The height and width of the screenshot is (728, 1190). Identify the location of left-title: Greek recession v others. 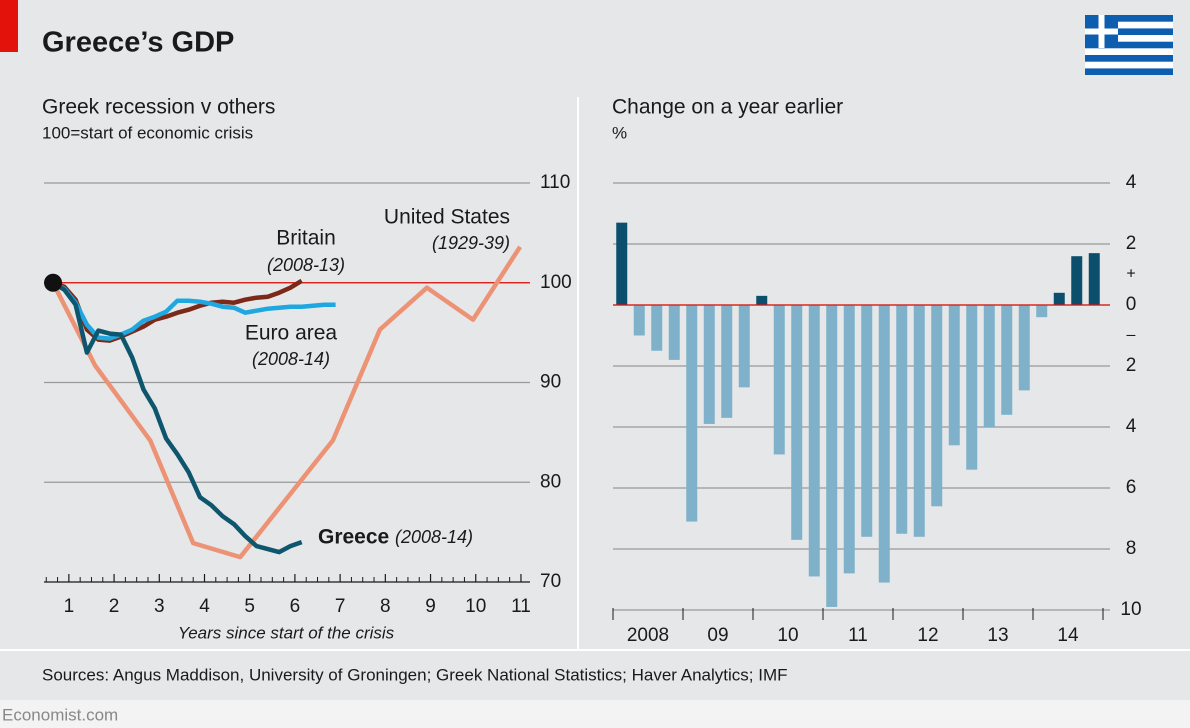
(158, 107).